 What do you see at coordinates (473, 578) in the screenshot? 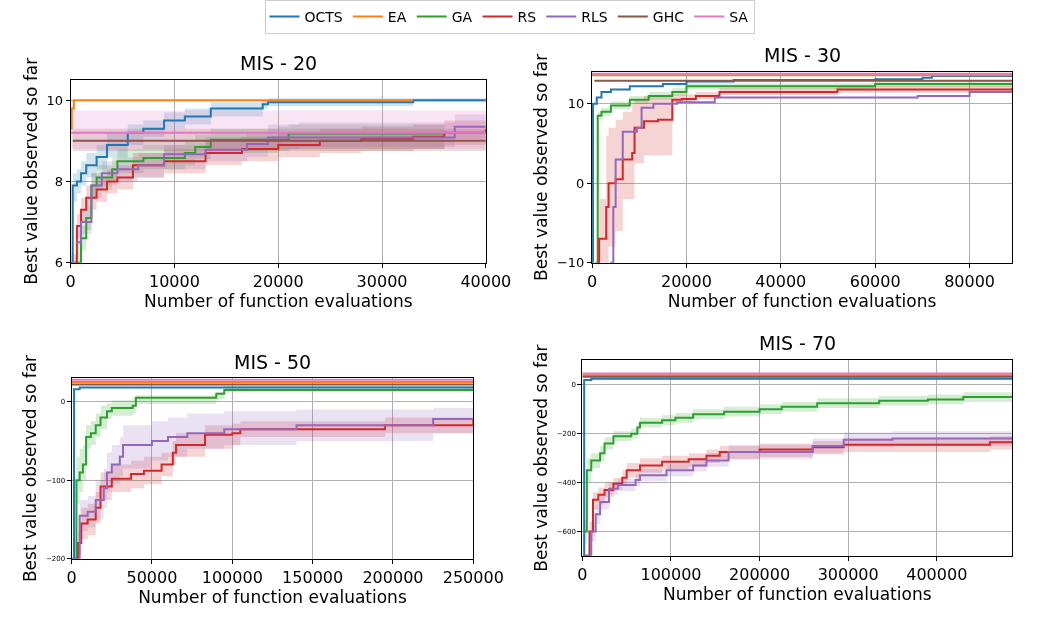
I see `x-tick-label: 250000` at bounding box center [473, 578].